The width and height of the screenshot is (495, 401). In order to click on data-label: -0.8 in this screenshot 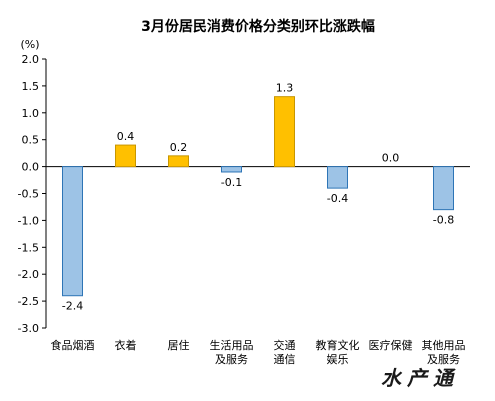, I will do `click(443, 220)`.